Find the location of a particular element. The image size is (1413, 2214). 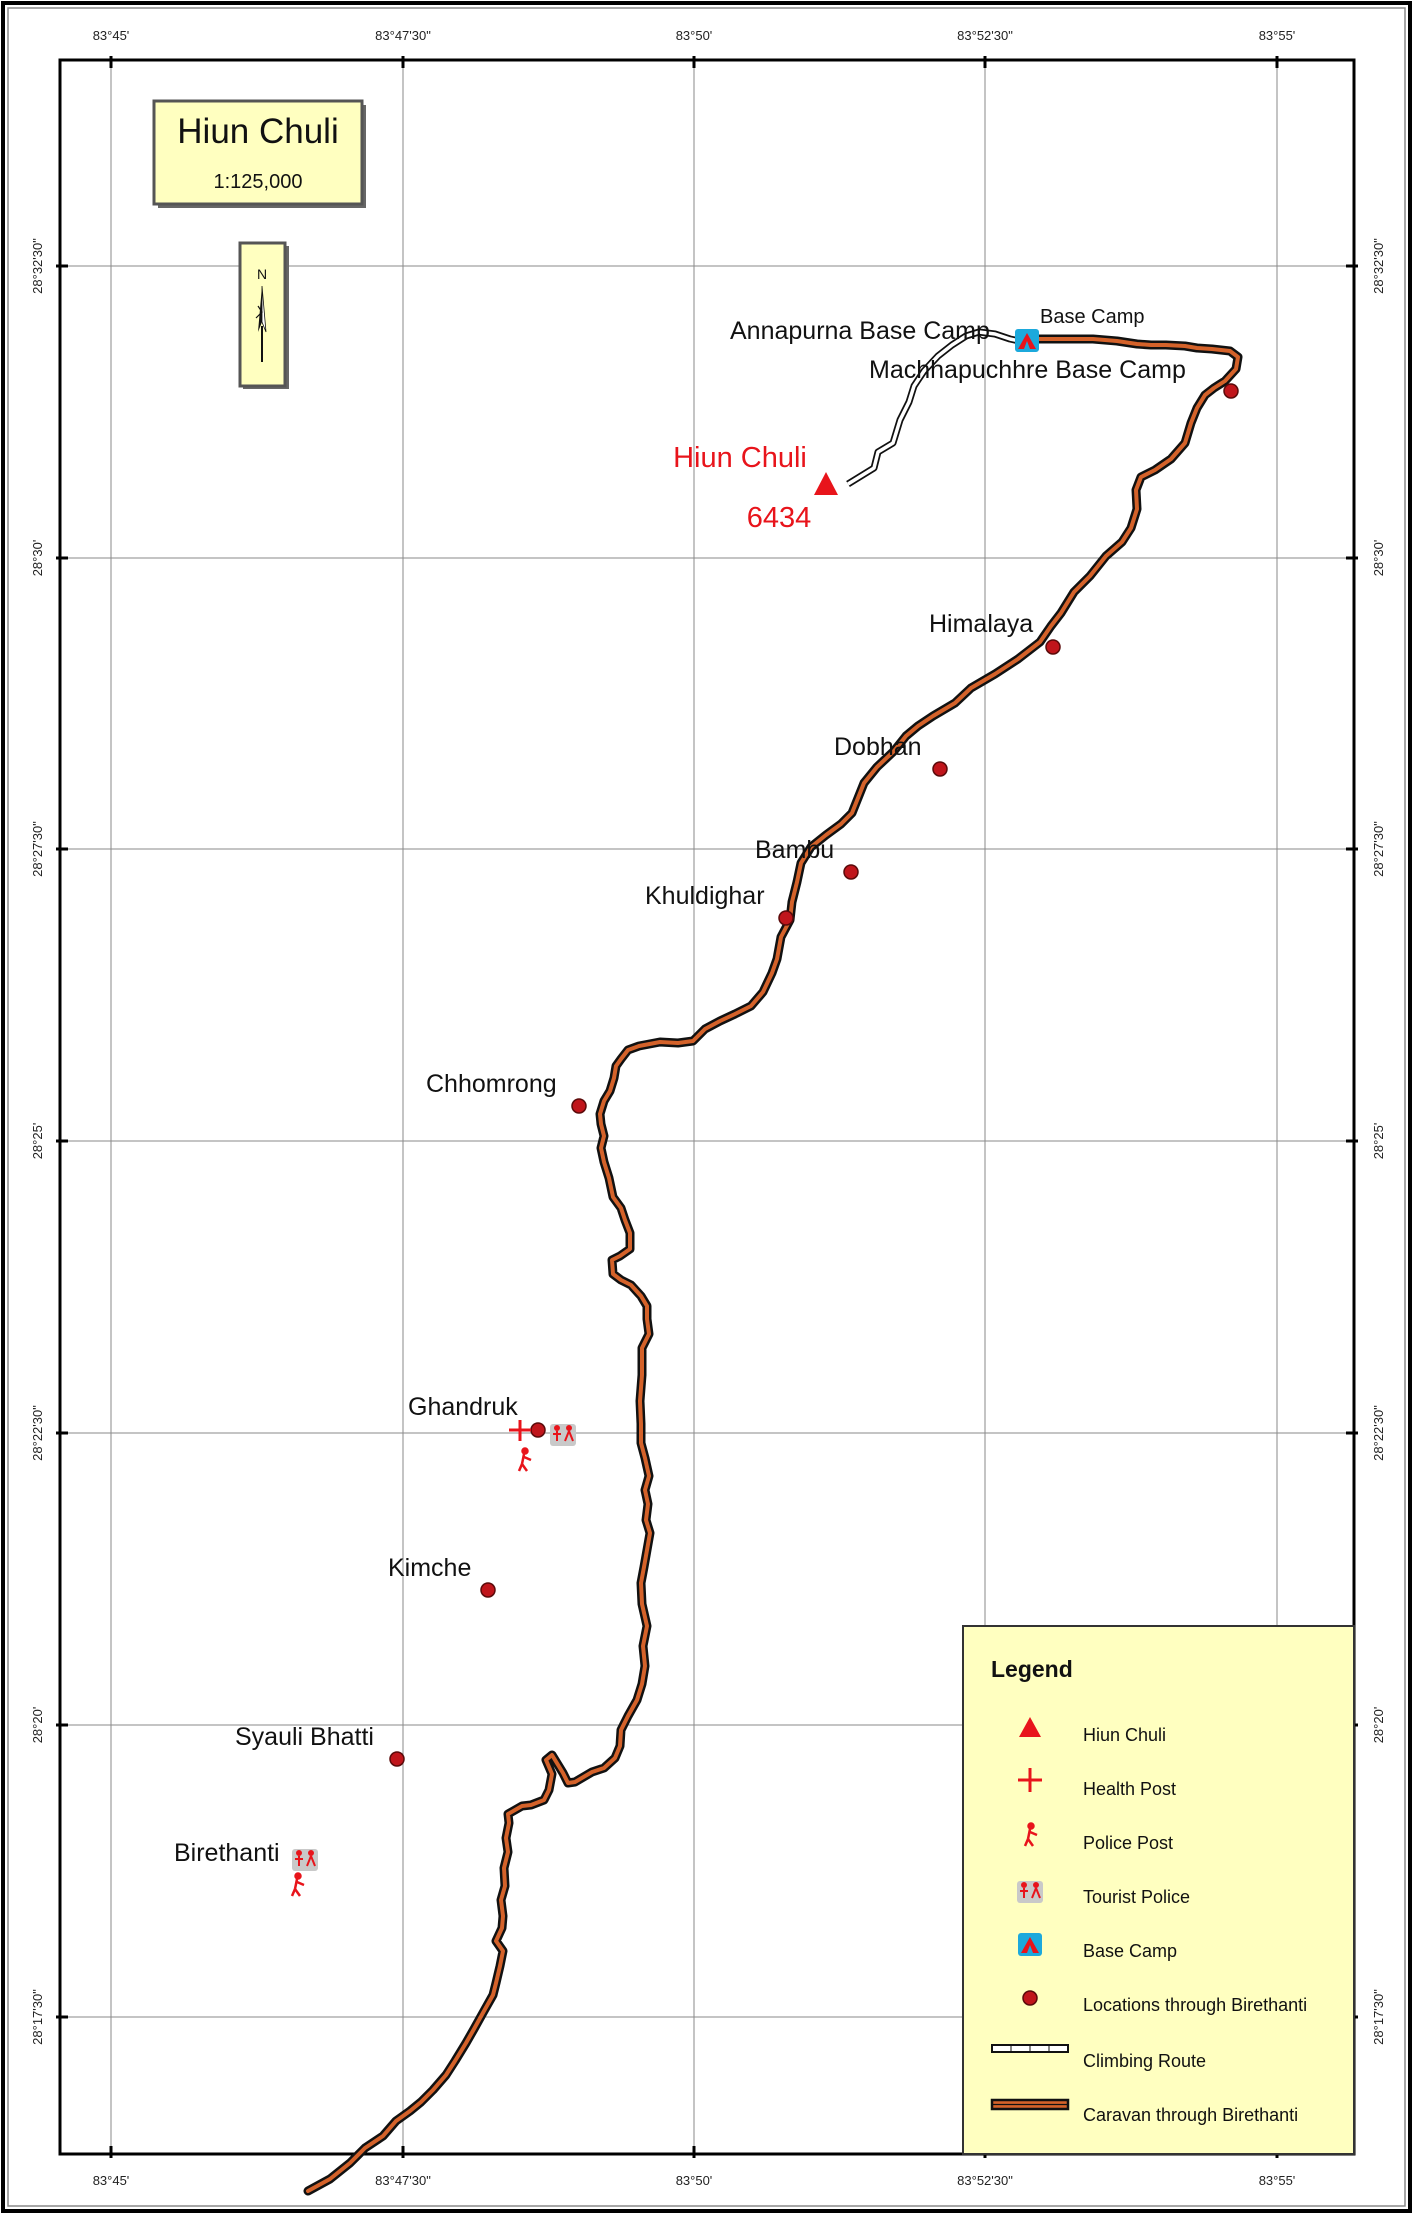

lat-label-left-0: 28°32'30" is located at coordinates (37, 266).